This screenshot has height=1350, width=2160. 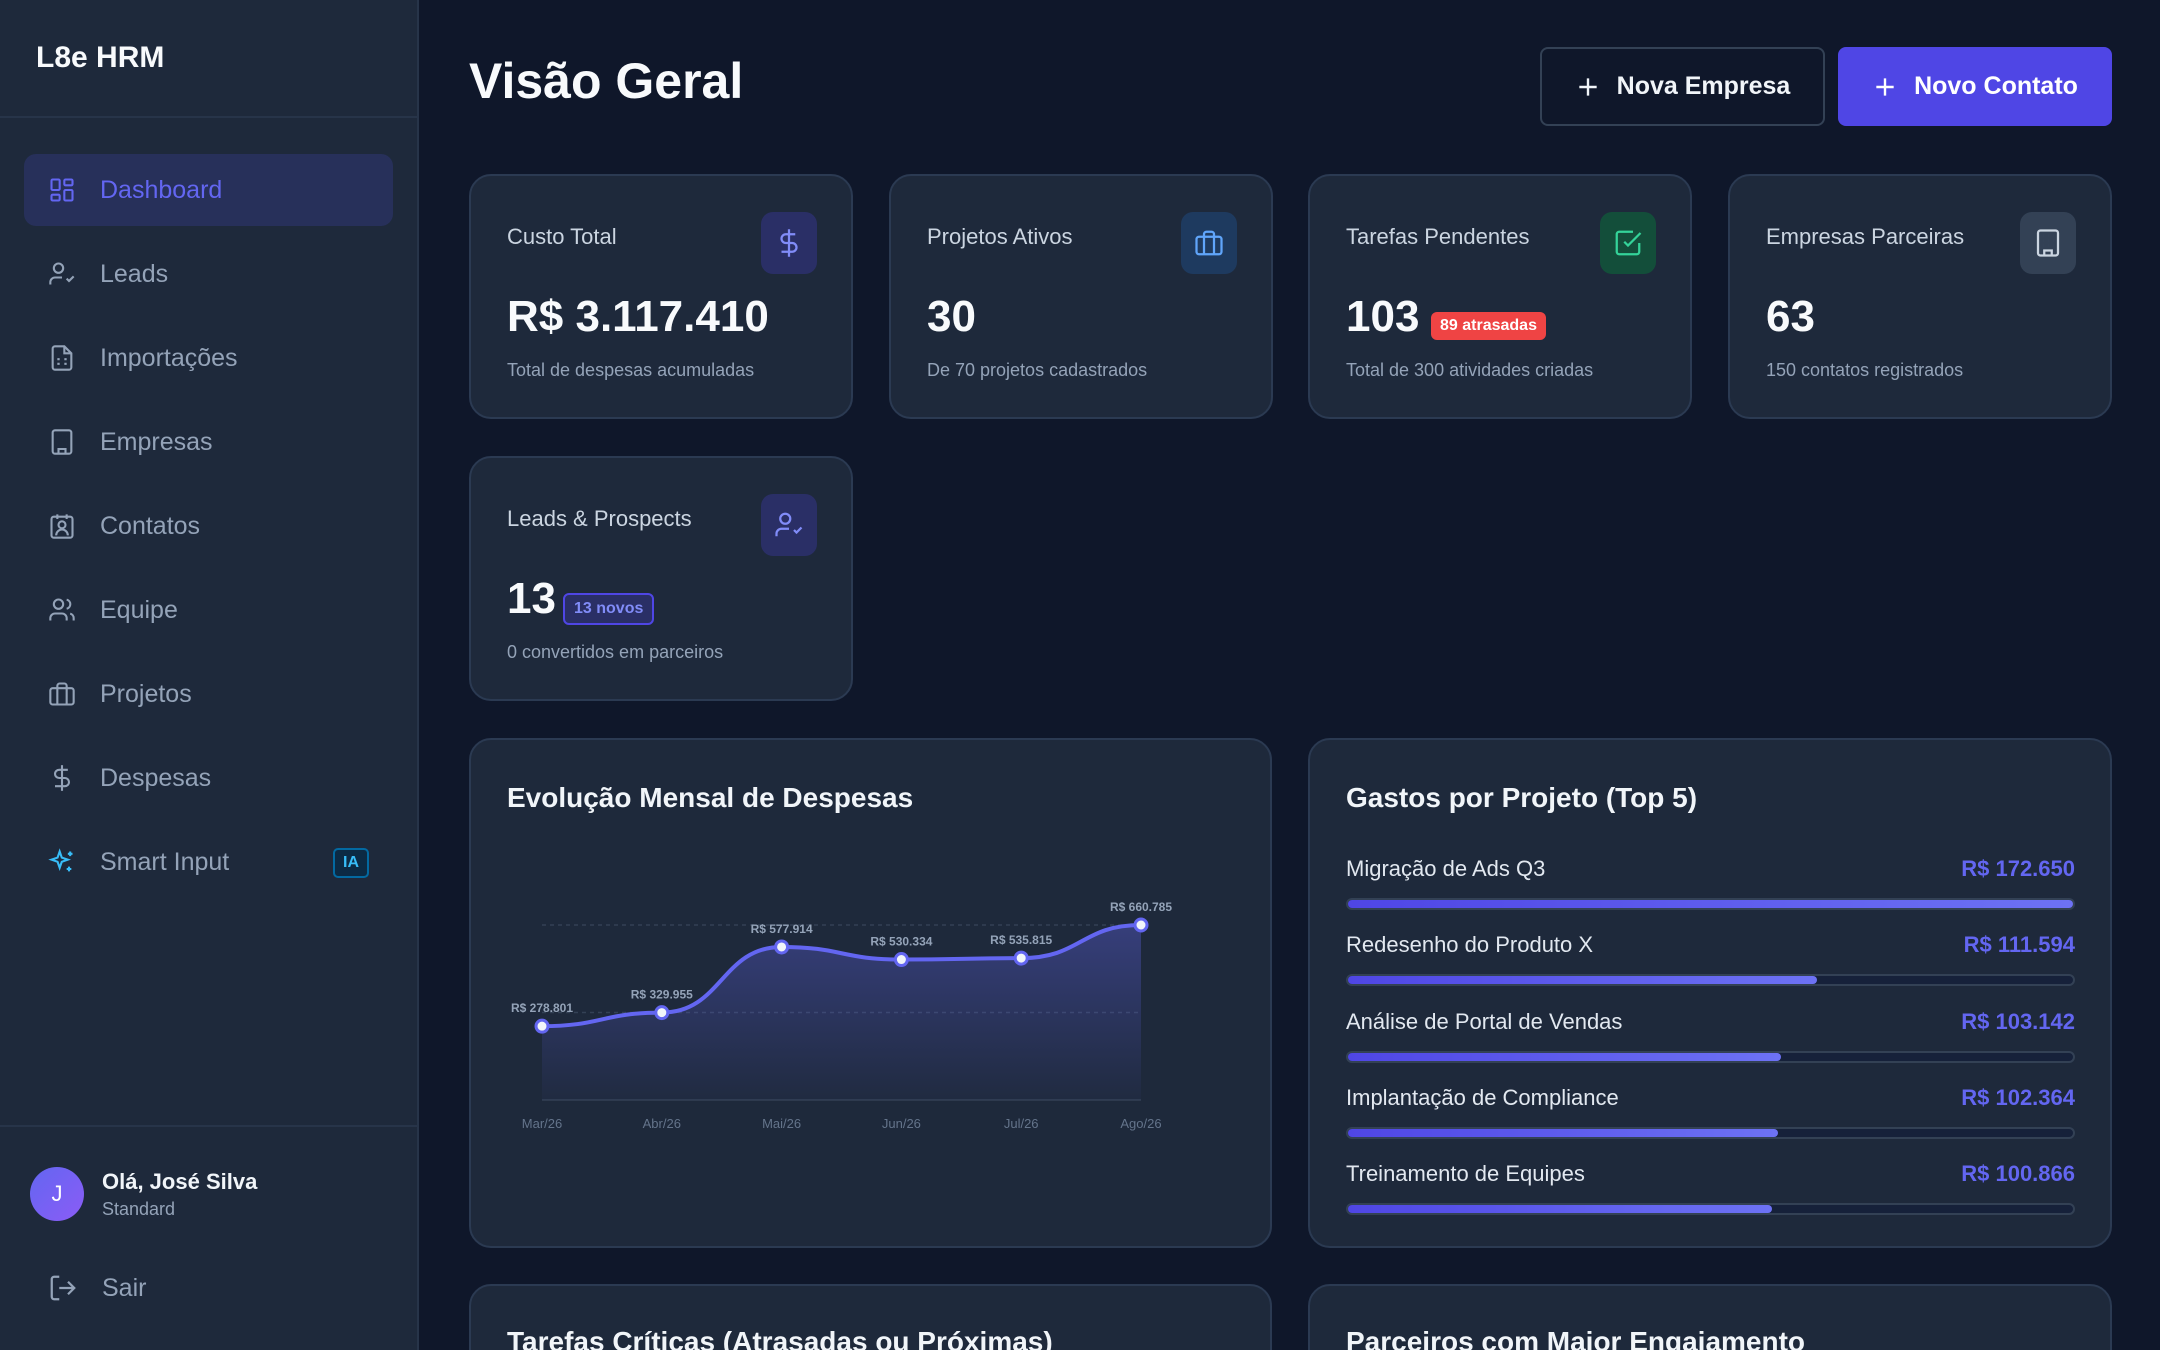 What do you see at coordinates (1470, 944) in the screenshot?
I see `project-name: Redesenho do Produto X` at bounding box center [1470, 944].